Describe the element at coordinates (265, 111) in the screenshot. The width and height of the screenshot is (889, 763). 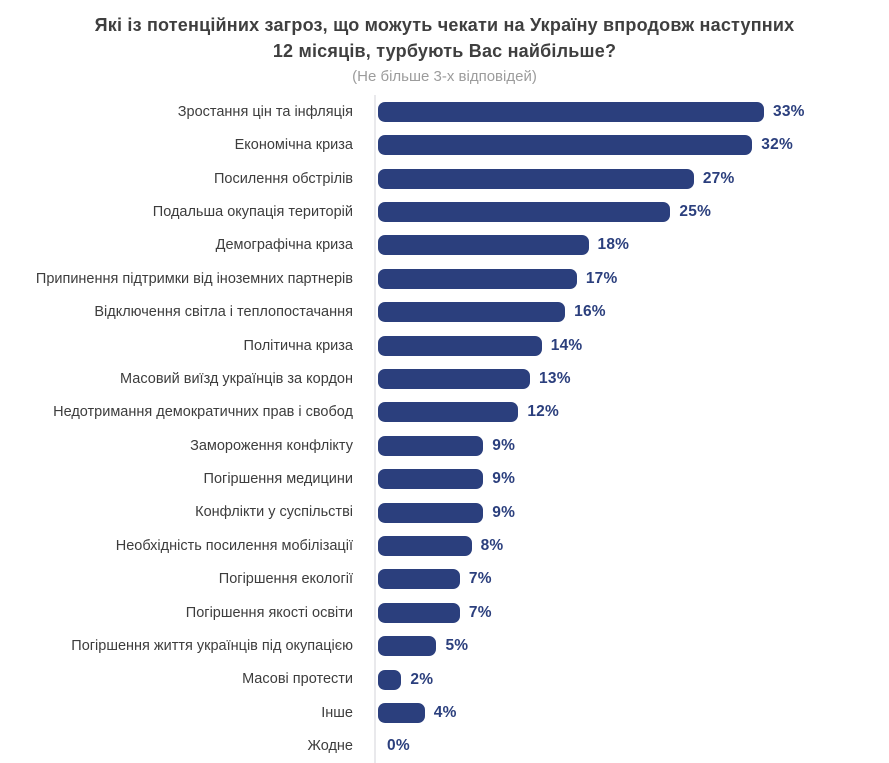
I see `category-label: Зростання цін та інфляція` at that location.